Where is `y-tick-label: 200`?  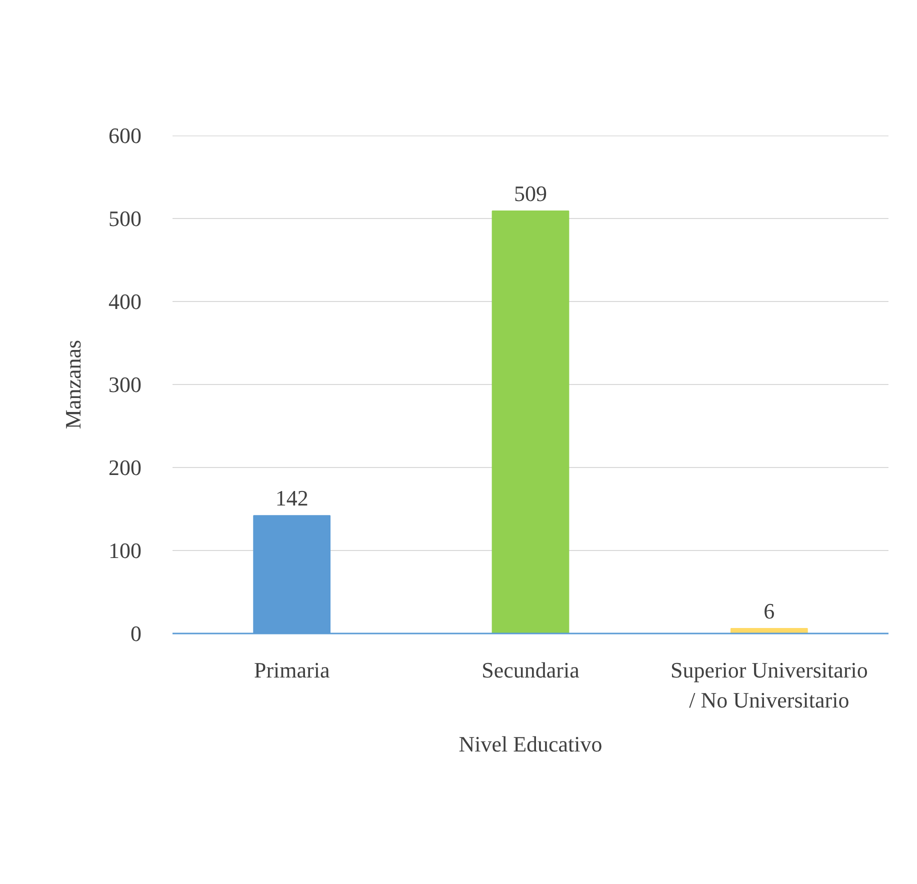 y-tick-label: 200 is located at coordinates (125, 467).